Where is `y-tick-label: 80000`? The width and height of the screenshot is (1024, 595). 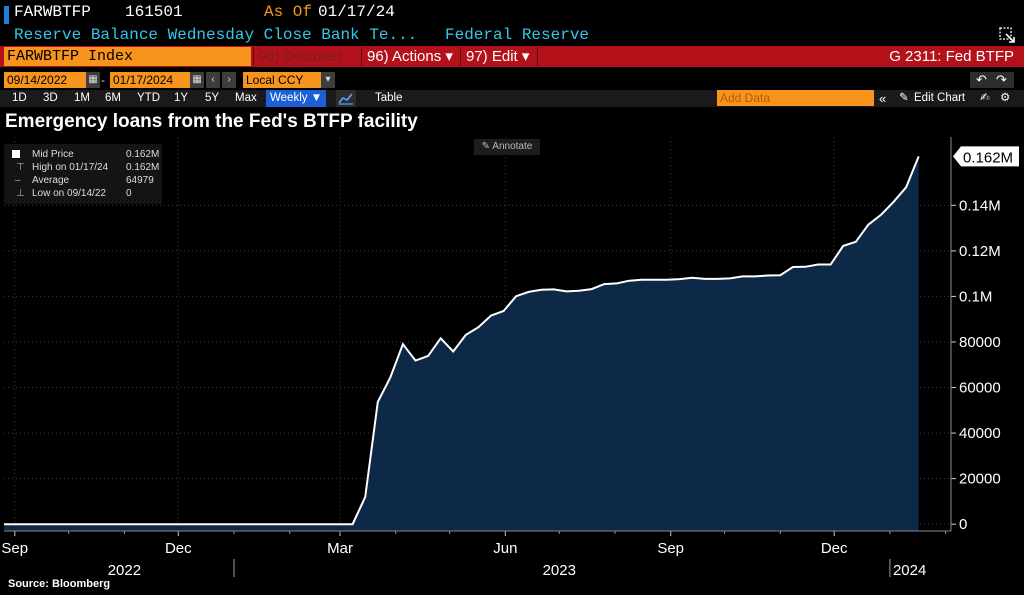
y-tick-label: 80000 is located at coordinates (980, 342).